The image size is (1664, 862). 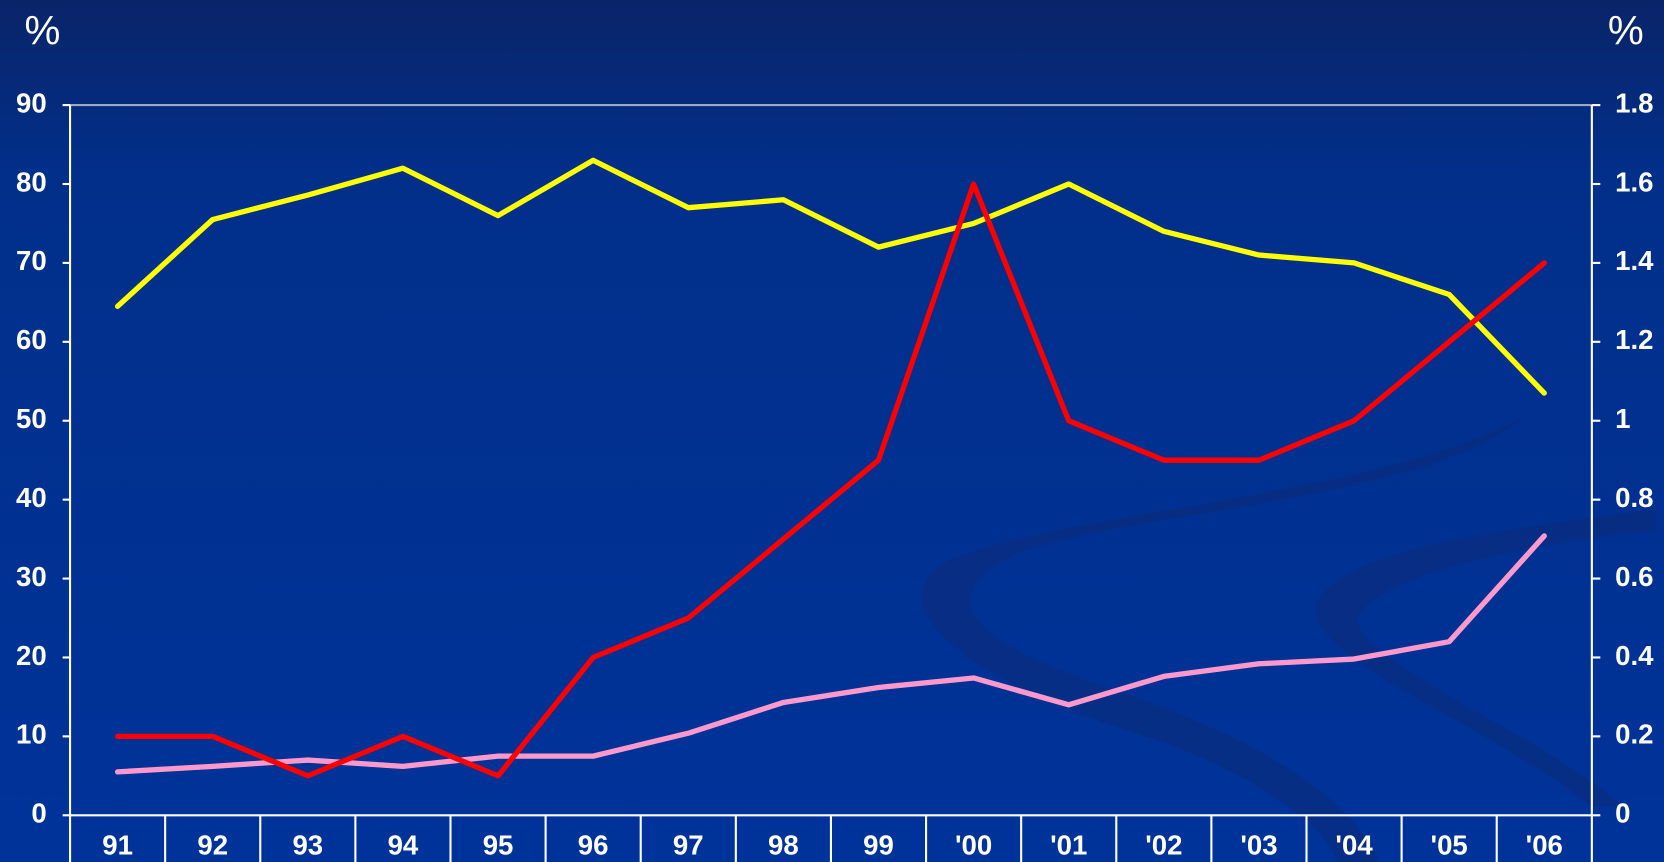 What do you see at coordinates (783, 844) in the screenshot?
I see `x-tick-label: 98` at bounding box center [783, 844].